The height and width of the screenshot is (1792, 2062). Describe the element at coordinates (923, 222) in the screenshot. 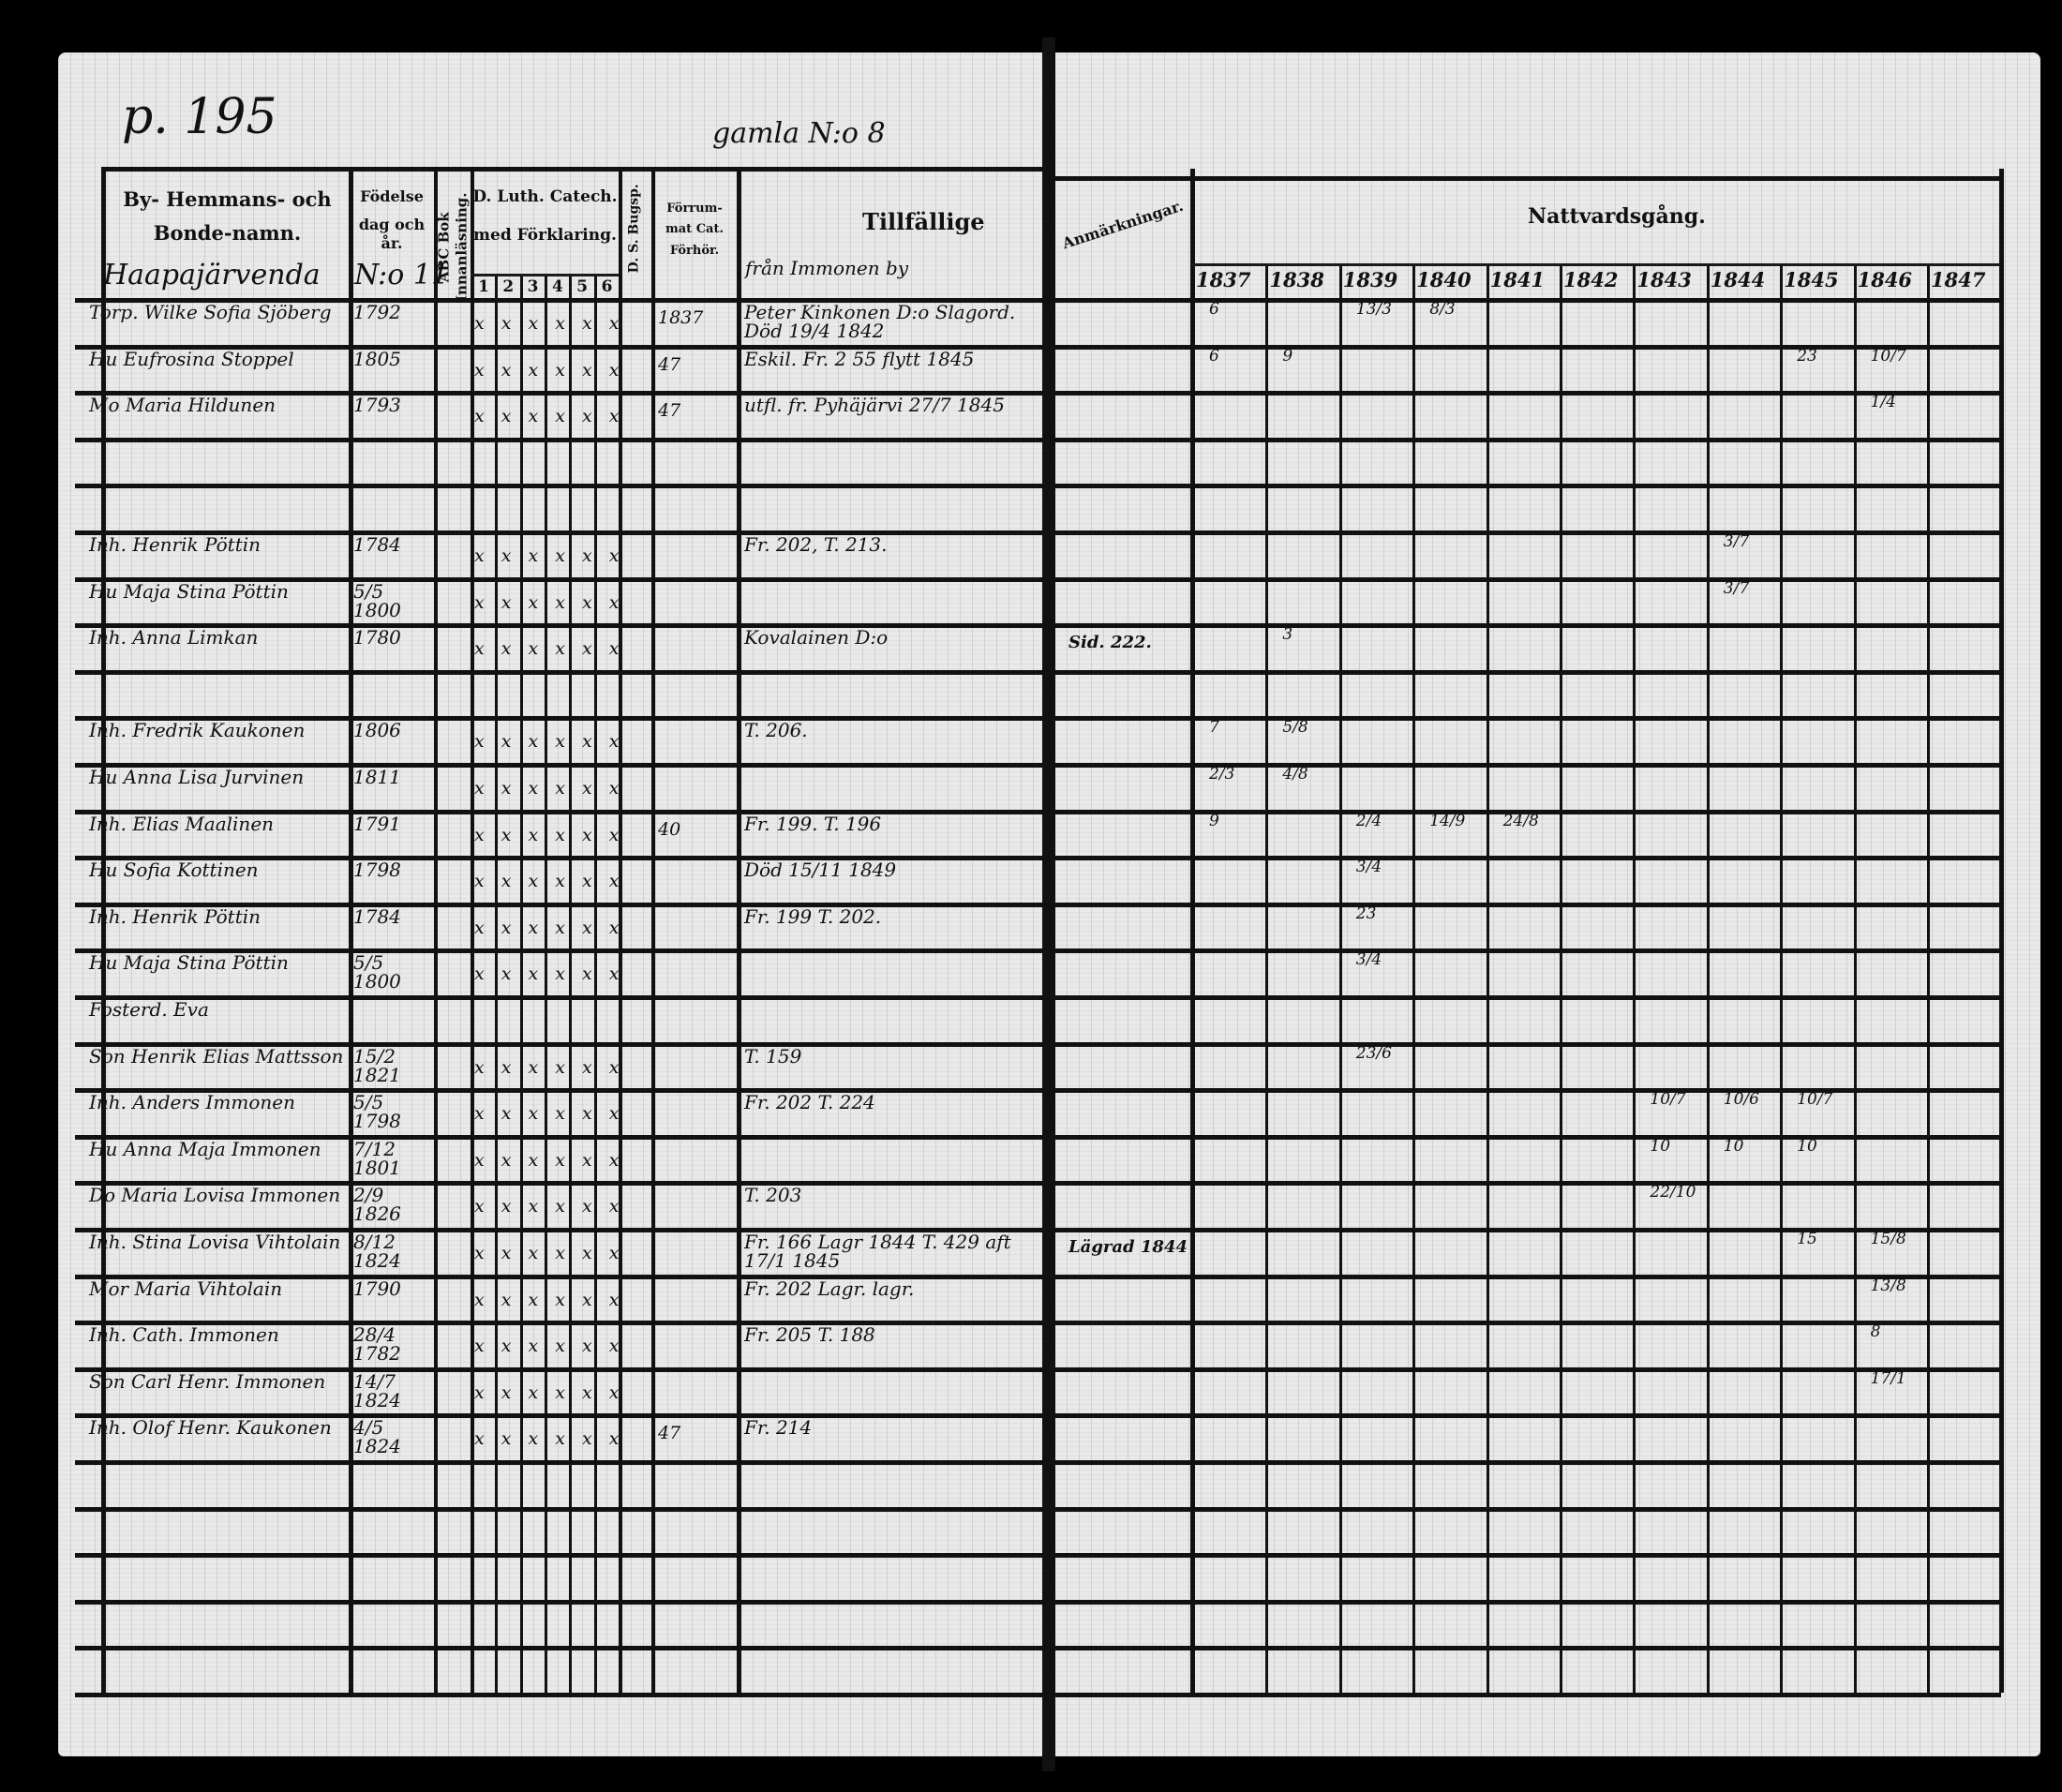

I see `header-tillfallige: Tillfällige` at that location.